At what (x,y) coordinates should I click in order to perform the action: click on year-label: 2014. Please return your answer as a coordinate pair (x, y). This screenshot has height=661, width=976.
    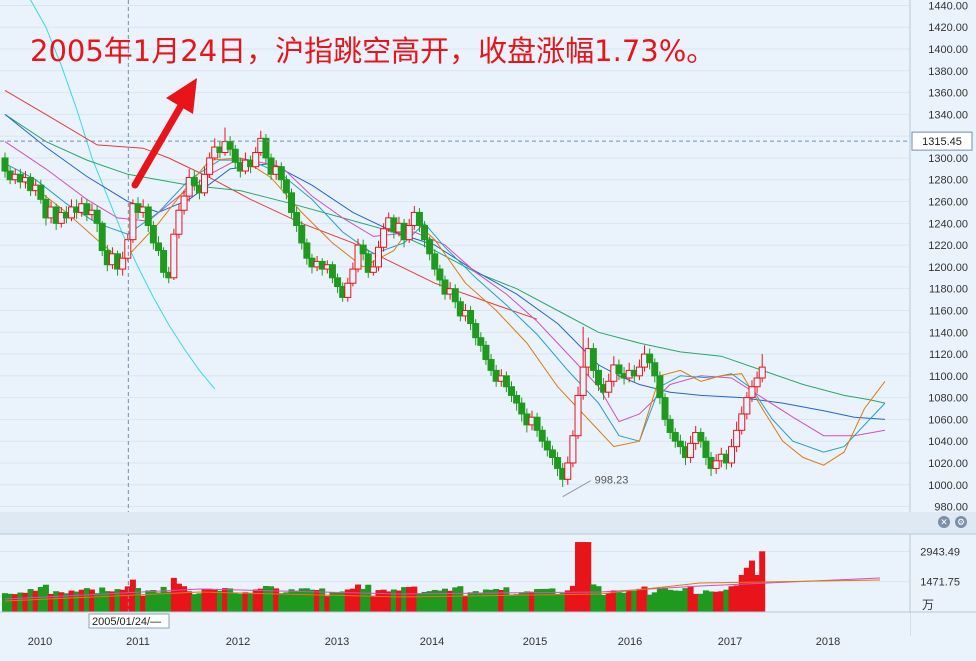
    Looking at the image, I should click on (432, 642).